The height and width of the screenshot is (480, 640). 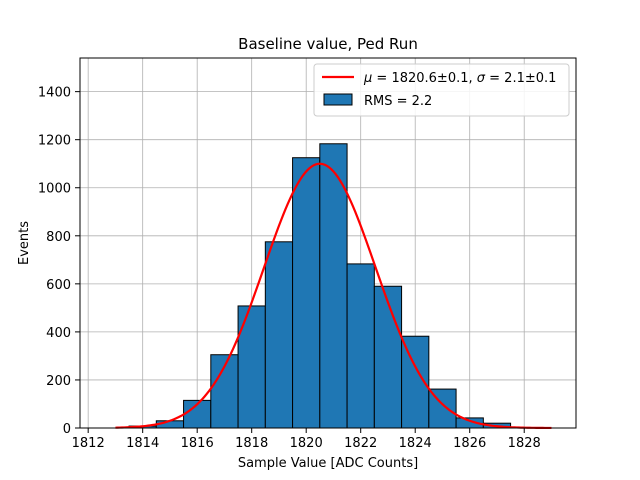 I want to click on legend-fit-mid: = 1820.6±0.1,, so click(x=424, y=78).